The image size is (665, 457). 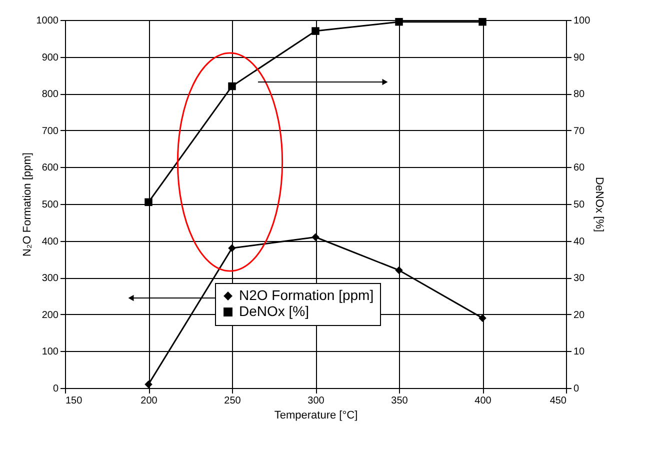 What do you see at coordinates (74, 401) in the screenshot?
I see `x-tick-label: 150` at bounding box center [74, 401].